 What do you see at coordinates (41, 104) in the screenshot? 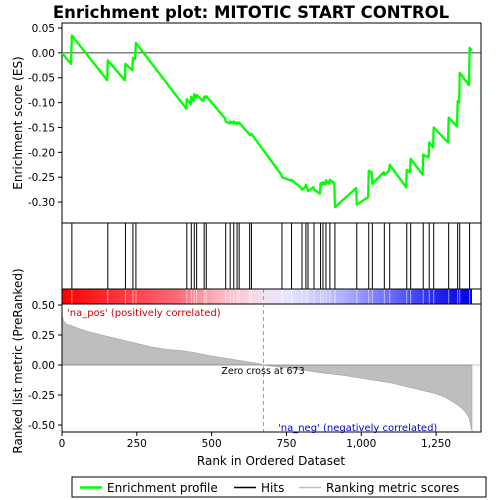
I see `es-y-tick-label: -0.10` at bounding box center [41, 104].